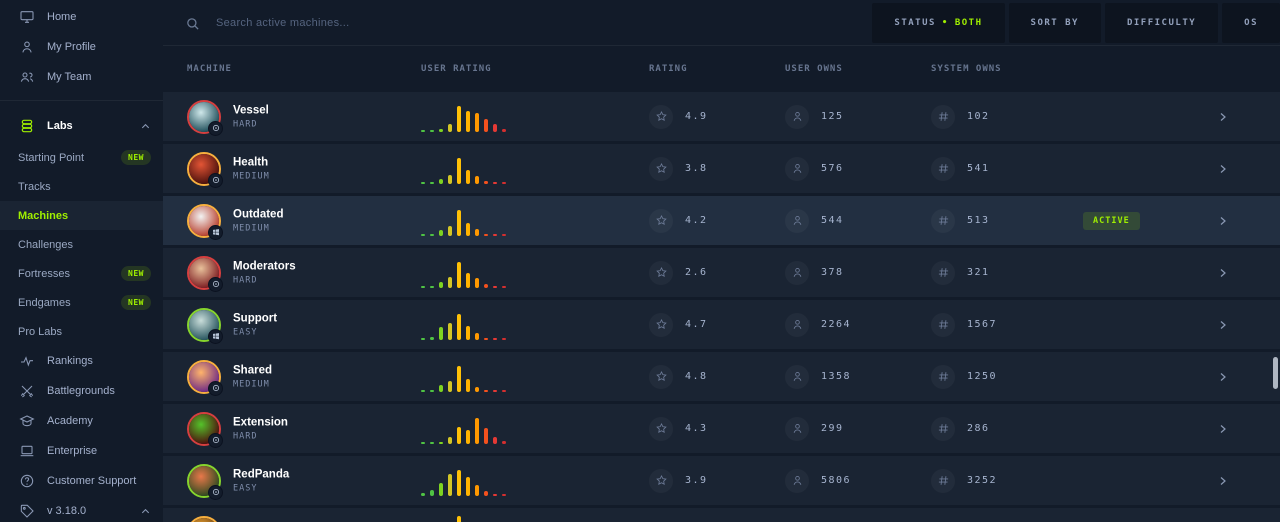 The image size is (1280, 522). What do you see at coordinates (209, 69) in the screenshot?
I see `column-header-machine: MACHINE` at bounding box center [209, 69].